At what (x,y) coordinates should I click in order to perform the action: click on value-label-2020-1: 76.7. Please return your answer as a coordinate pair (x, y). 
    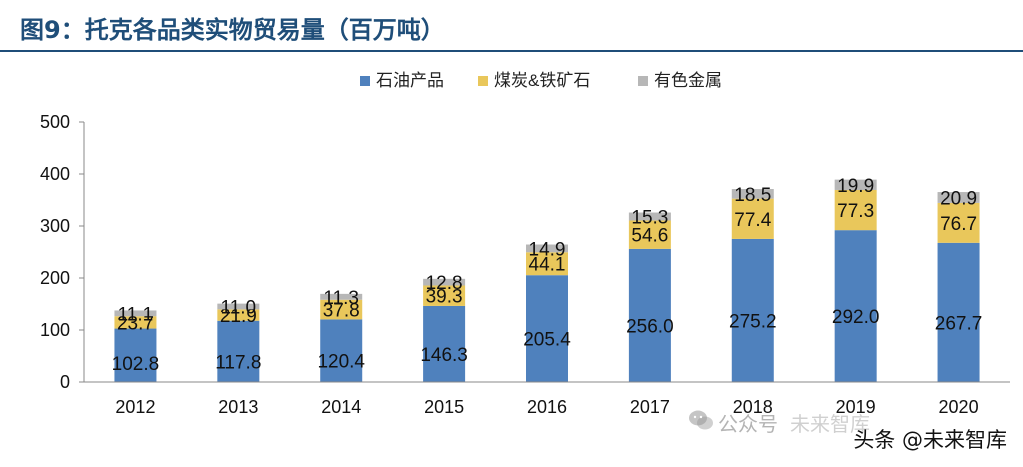
    Looking at the image, I should click on (958, 224).